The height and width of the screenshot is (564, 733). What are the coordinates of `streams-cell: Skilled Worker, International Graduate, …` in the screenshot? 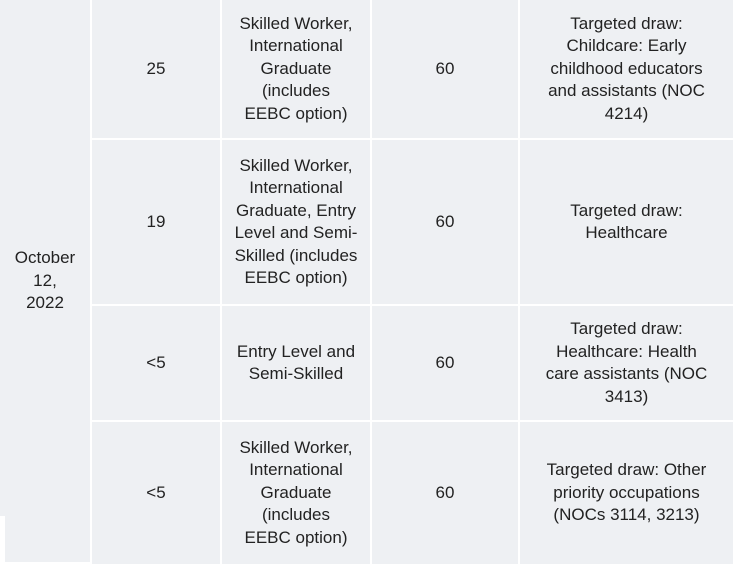 It's located at (297, 223).